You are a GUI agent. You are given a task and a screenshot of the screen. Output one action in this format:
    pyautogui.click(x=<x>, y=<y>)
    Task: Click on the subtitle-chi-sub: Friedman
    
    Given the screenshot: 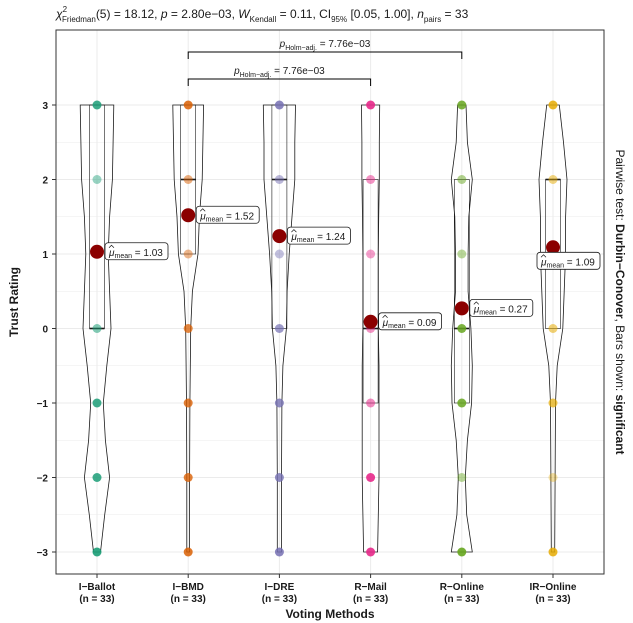 What is the action you would take?
    pyautogui.click(x=79, y=19)
    